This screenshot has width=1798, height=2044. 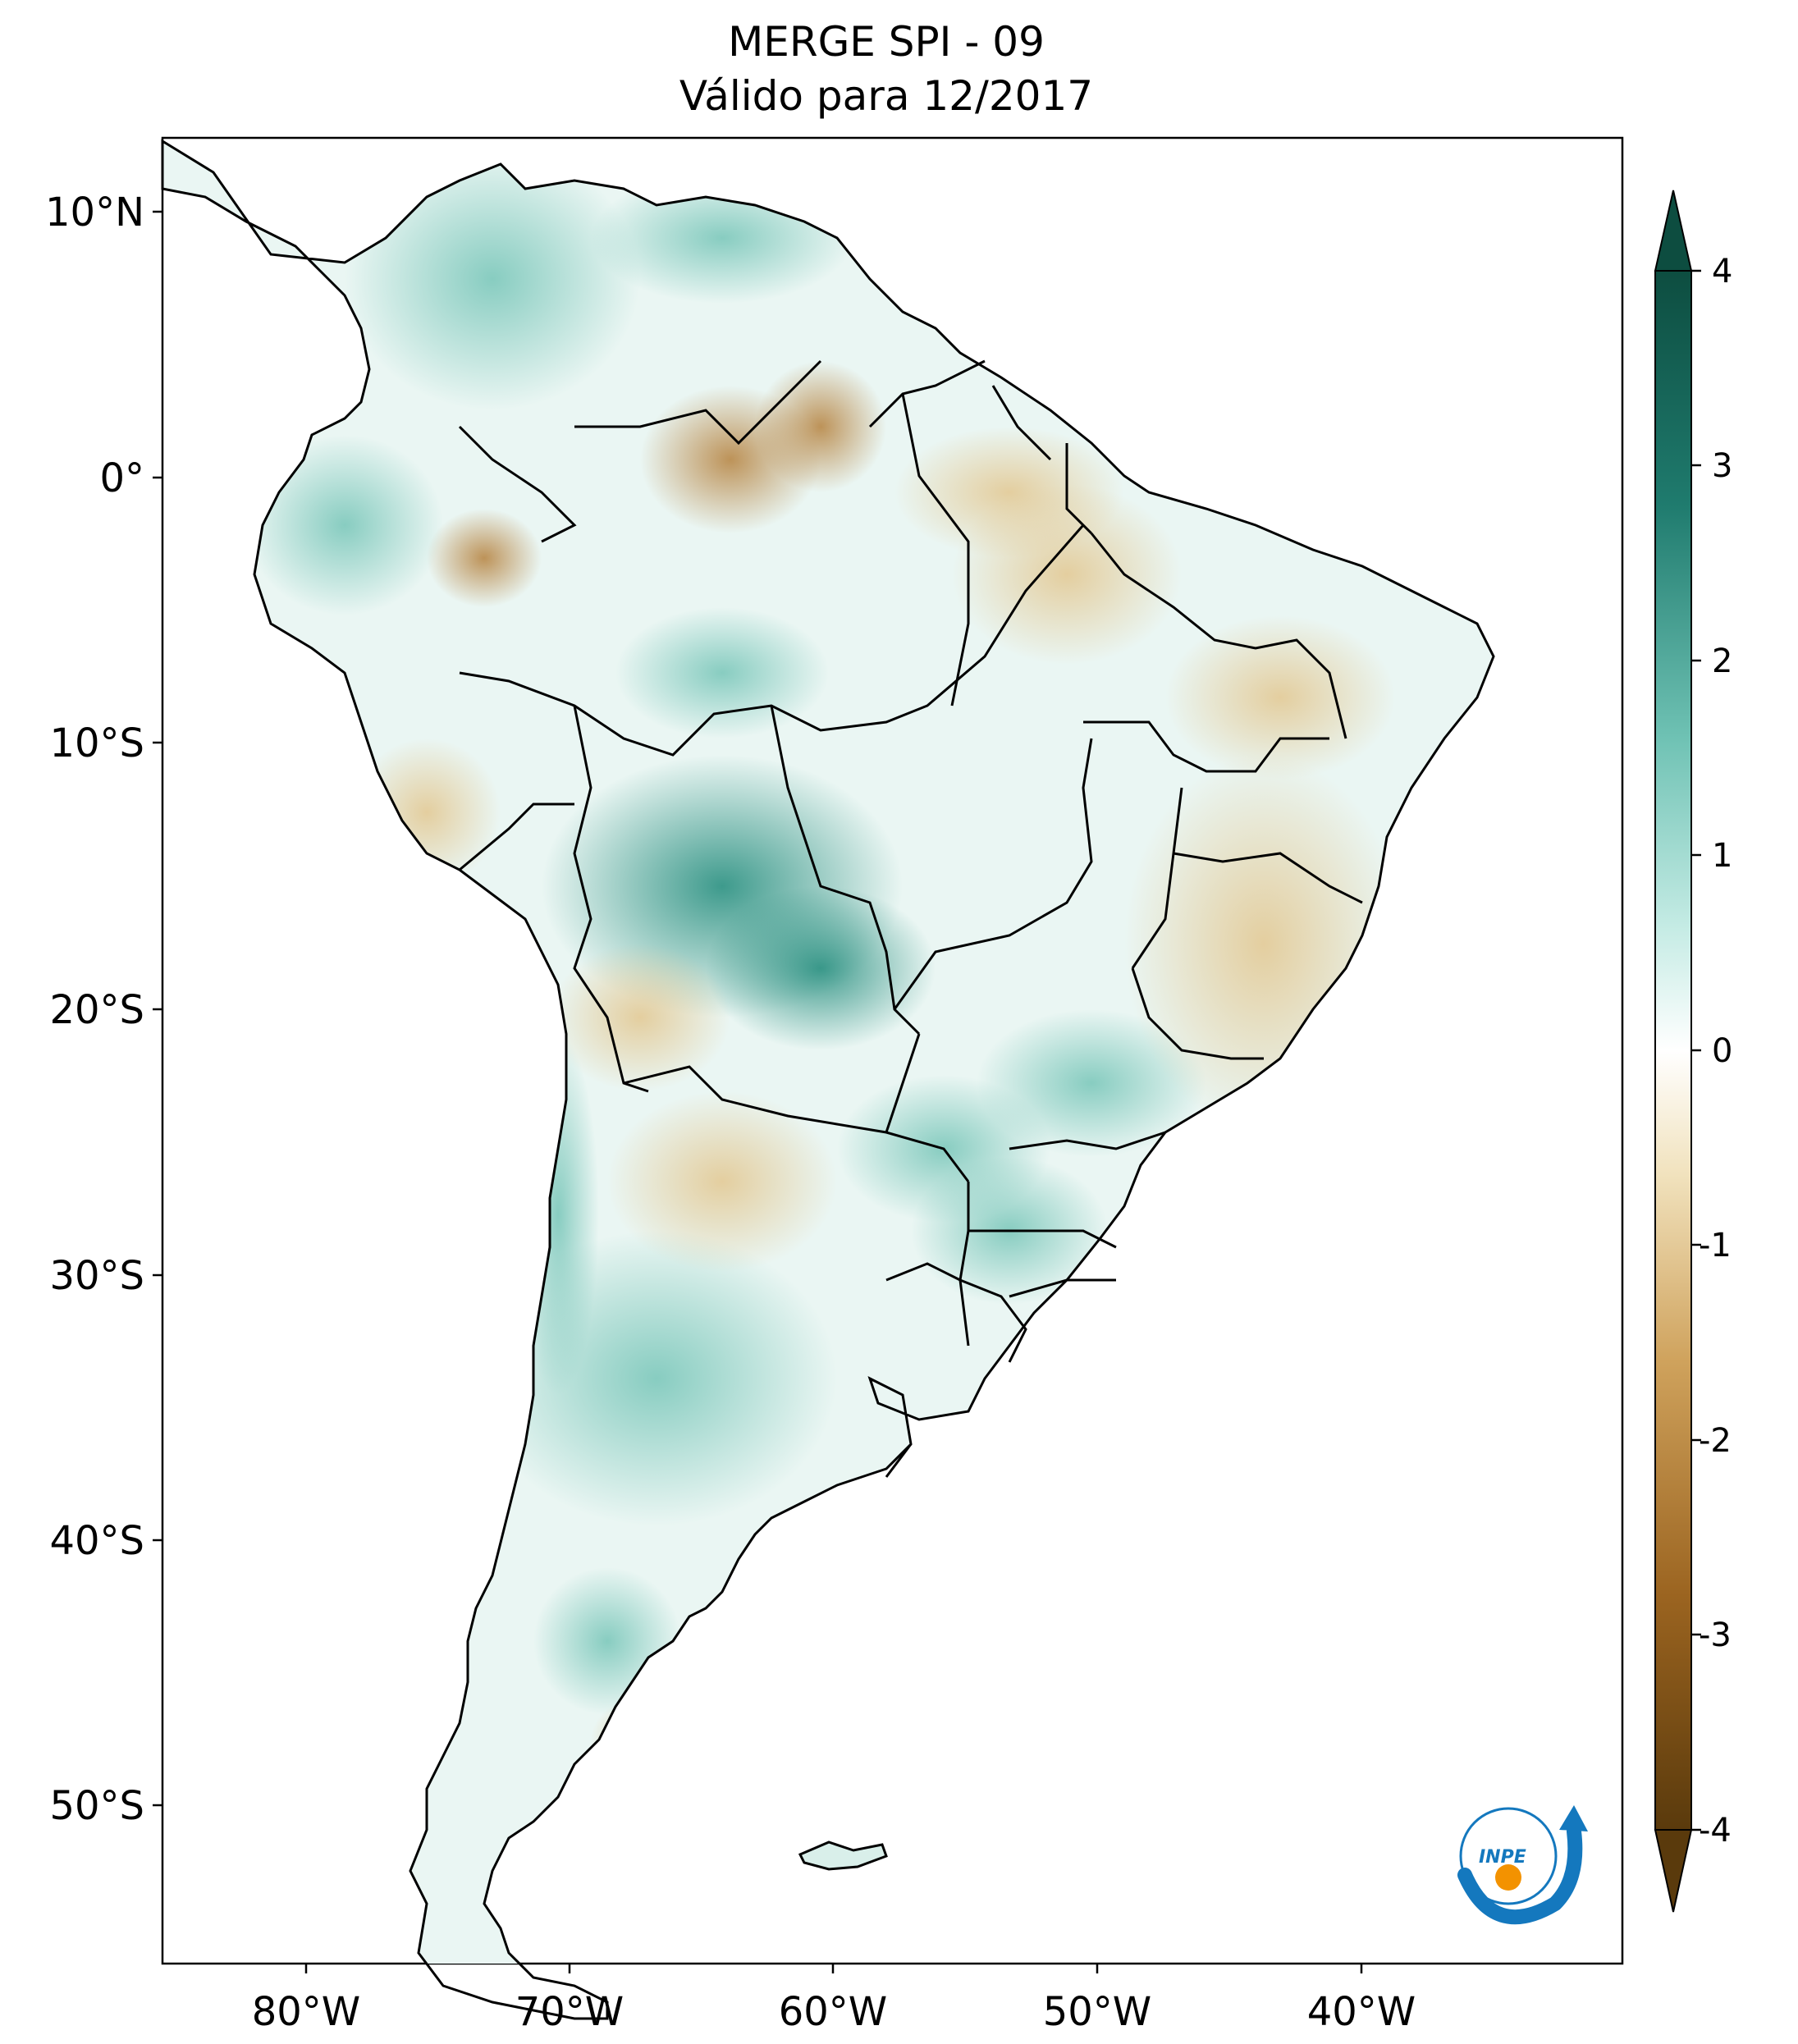 I want to click on colorbar-gradient, so click(x=1673, y=1050).